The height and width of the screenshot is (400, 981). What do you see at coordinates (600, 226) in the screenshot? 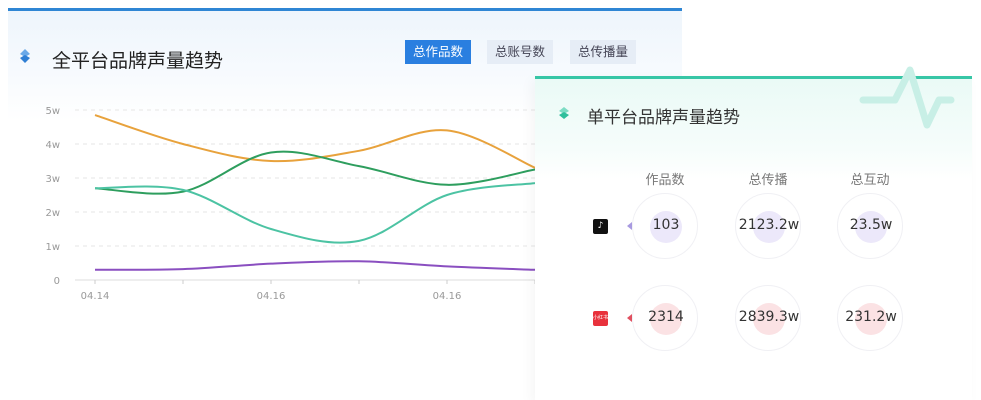
I see `tiktok-icon: ♪` at bounding box center [600, 226].